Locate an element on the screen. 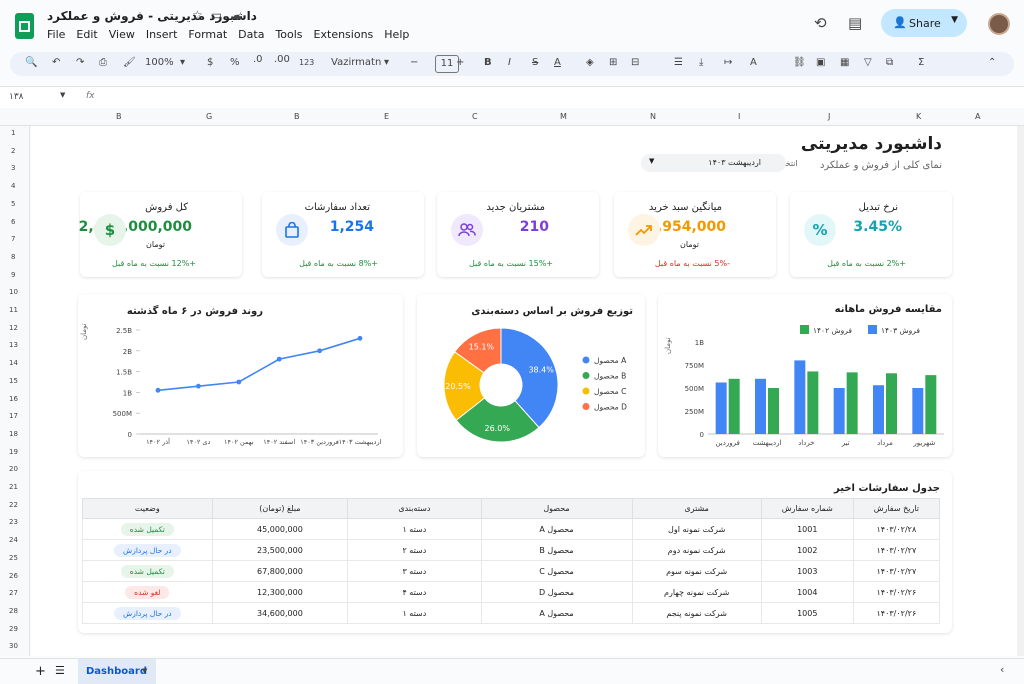 Image resolution: width=1024 pixels, height=684 pixels. column-header-m: M is located at coordinates (563, 116).